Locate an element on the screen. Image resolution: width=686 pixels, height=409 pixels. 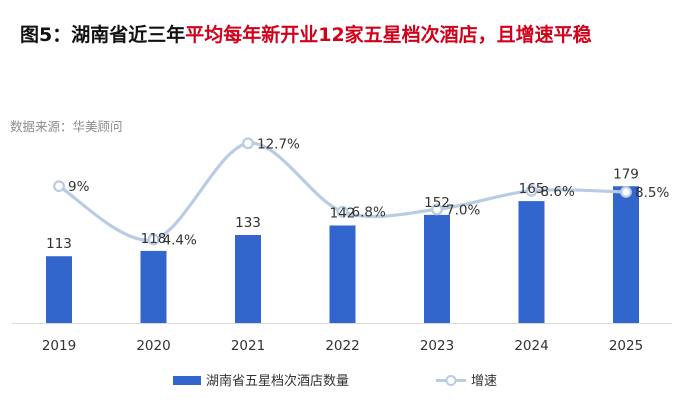
growth-marker-2019 is located at coordinates (59, 186).